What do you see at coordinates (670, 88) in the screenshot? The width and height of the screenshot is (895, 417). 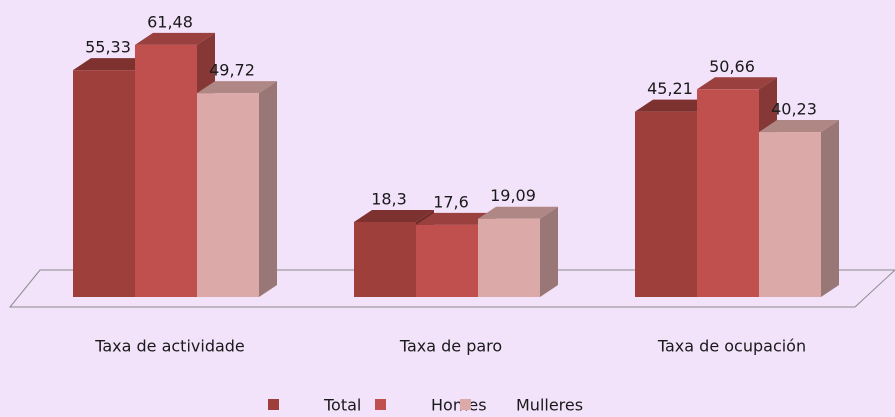 I see `data-label: 45,21` at bounding box center [670, 88].